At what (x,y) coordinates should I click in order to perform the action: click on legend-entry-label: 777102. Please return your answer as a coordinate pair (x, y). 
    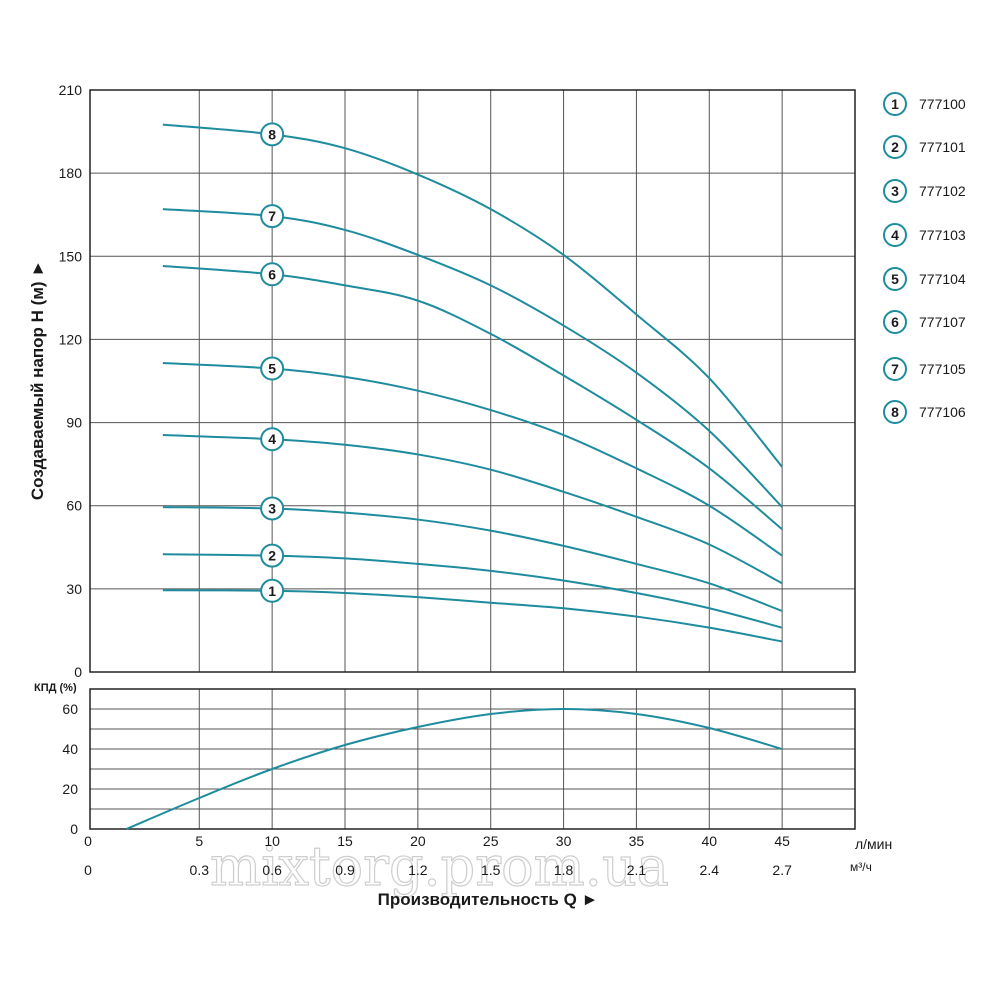
    Looking at the image, I should click on (942, 191).